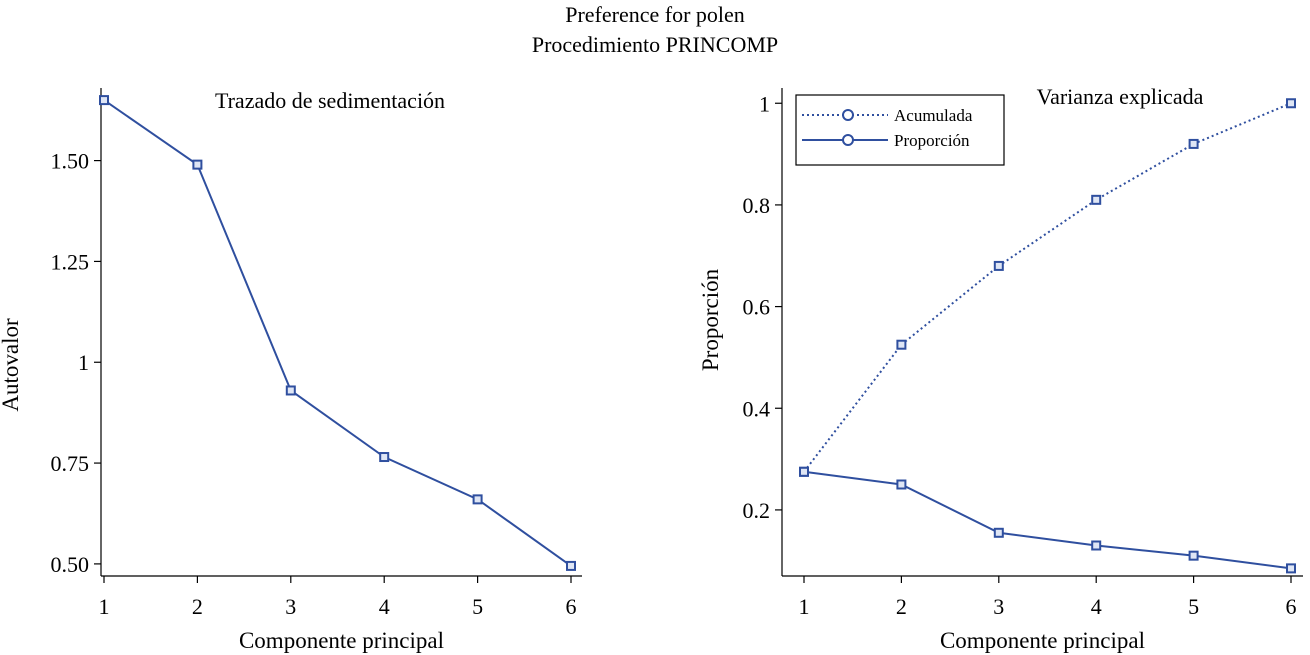 The image size is (1310, 655). I want to click on panel2-y-tick-label: 0.2, so click(757, 510).